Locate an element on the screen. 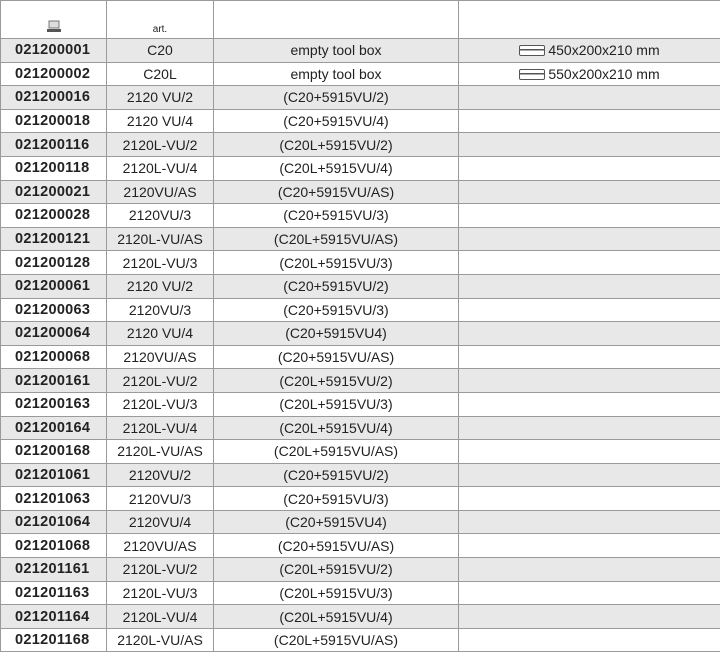  article: 2120VU/AS is located at coordinates (160, 357).